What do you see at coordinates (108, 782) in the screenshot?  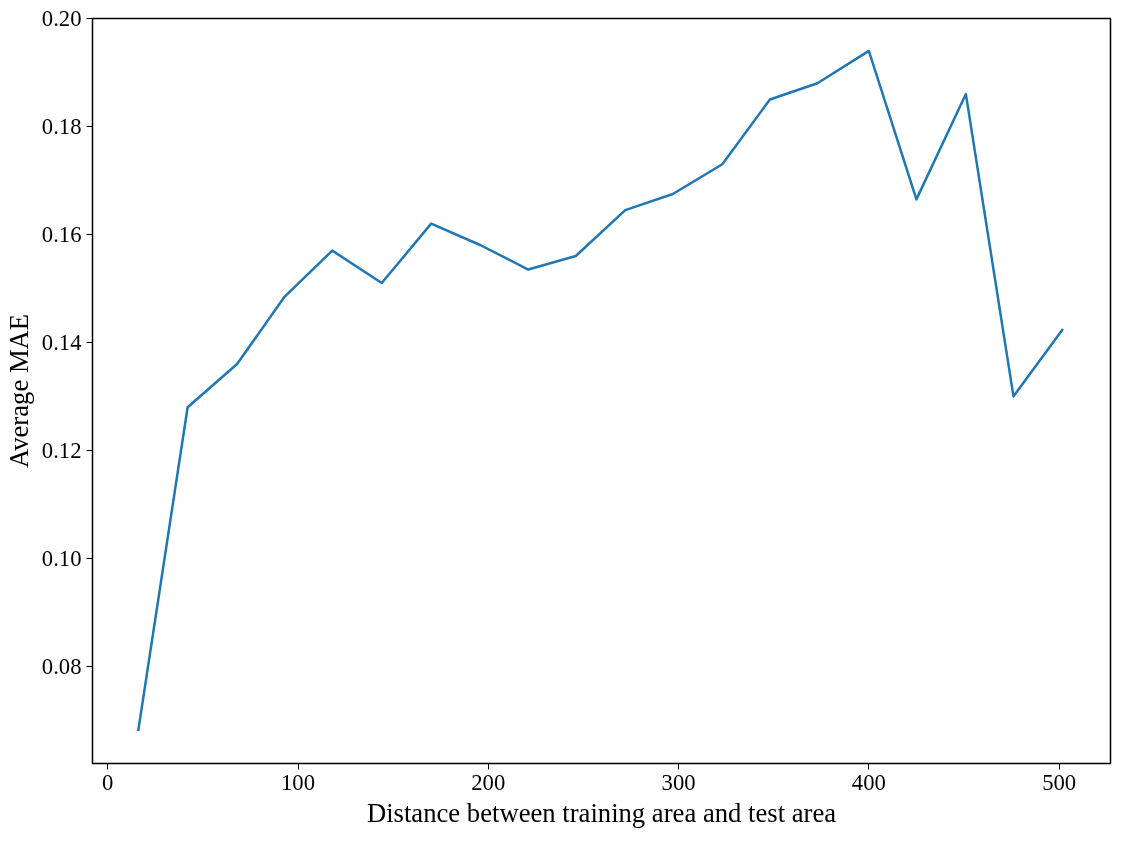 I see `x-tick-label: 0` at bounding box center [108, 782].